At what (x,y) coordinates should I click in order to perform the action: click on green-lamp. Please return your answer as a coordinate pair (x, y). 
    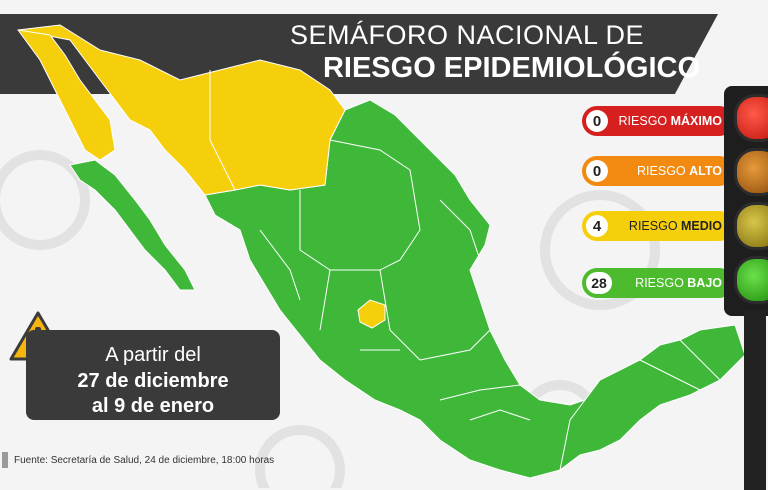
    Looking at the image, I should click on (751, 280).